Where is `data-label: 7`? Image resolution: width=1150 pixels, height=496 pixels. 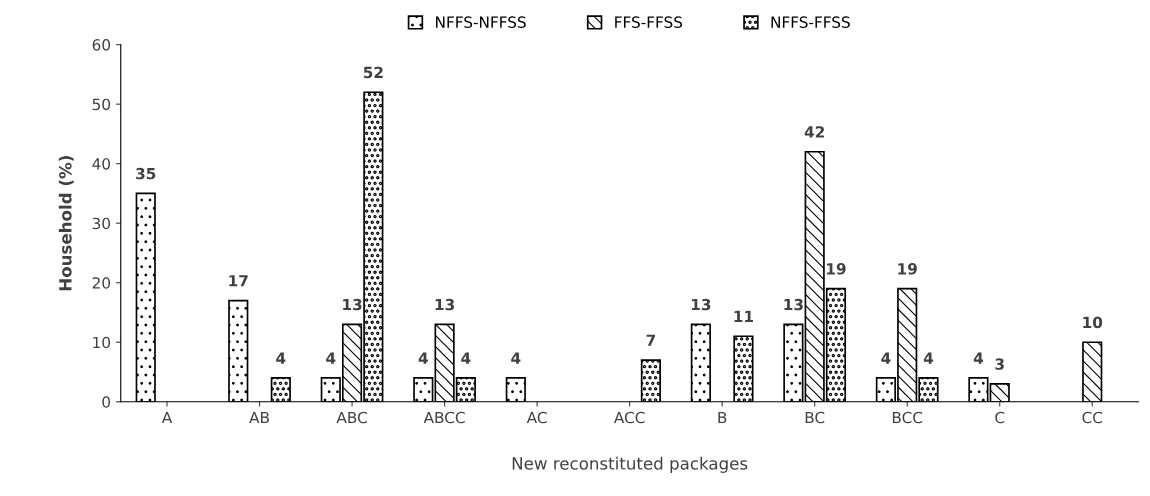 data-label: 7 is located at coordinates (651, 340).